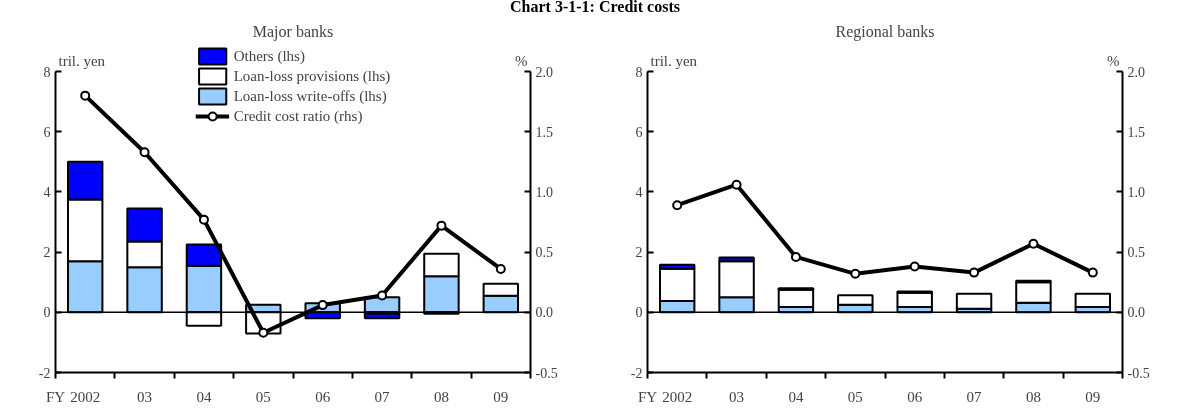 The height and width of the screenshot is (417, 1189). Describe the element at coordinates (293, 31) in the screenshot. I see `chart-subtitle: Major banks` at that location.